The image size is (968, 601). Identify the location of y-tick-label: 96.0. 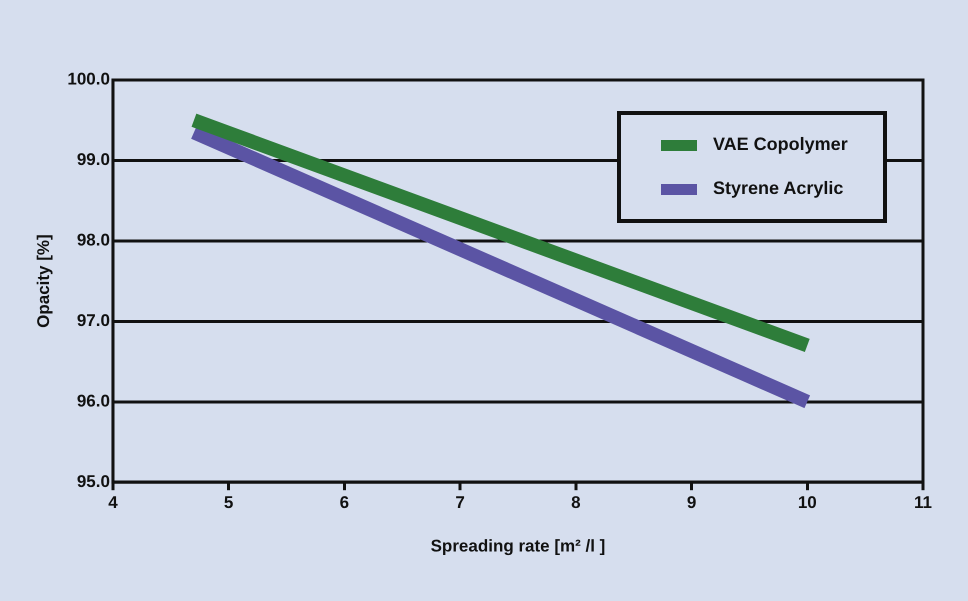
(93, 400).